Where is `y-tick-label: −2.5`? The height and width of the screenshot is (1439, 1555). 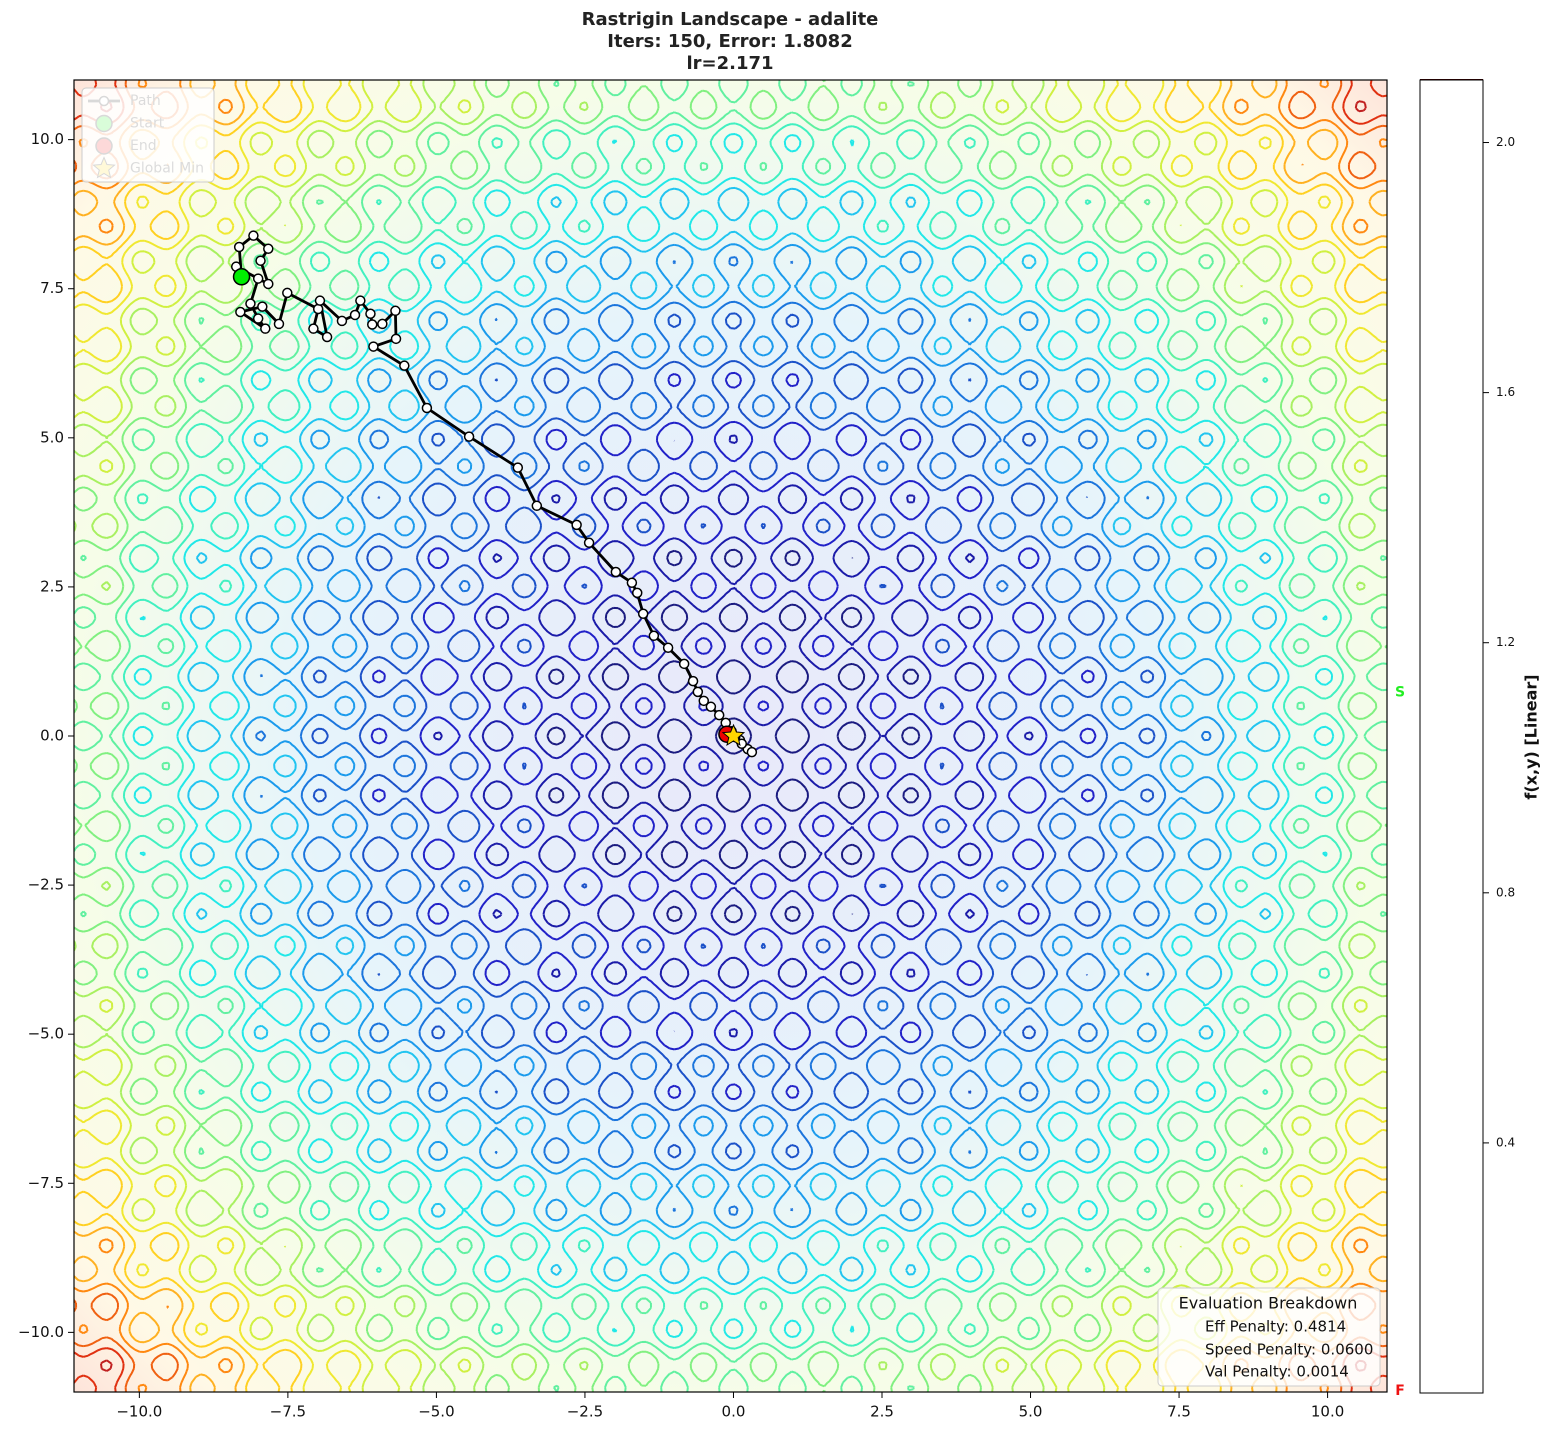 y-tick-label: −2.5 is located at coordinates (46, 885).